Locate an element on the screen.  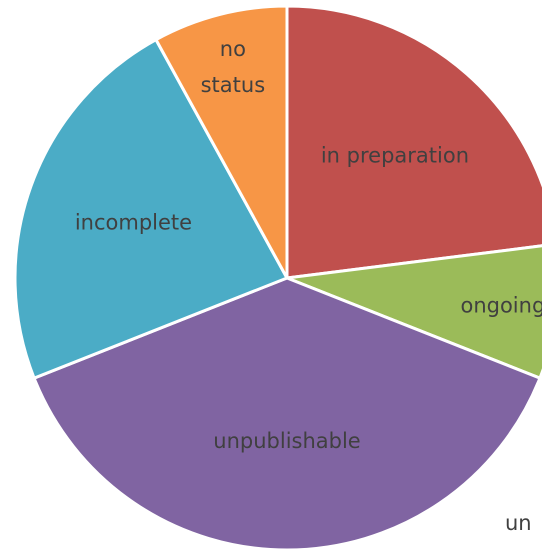
pie-slice is located at coordinates (221, 141).